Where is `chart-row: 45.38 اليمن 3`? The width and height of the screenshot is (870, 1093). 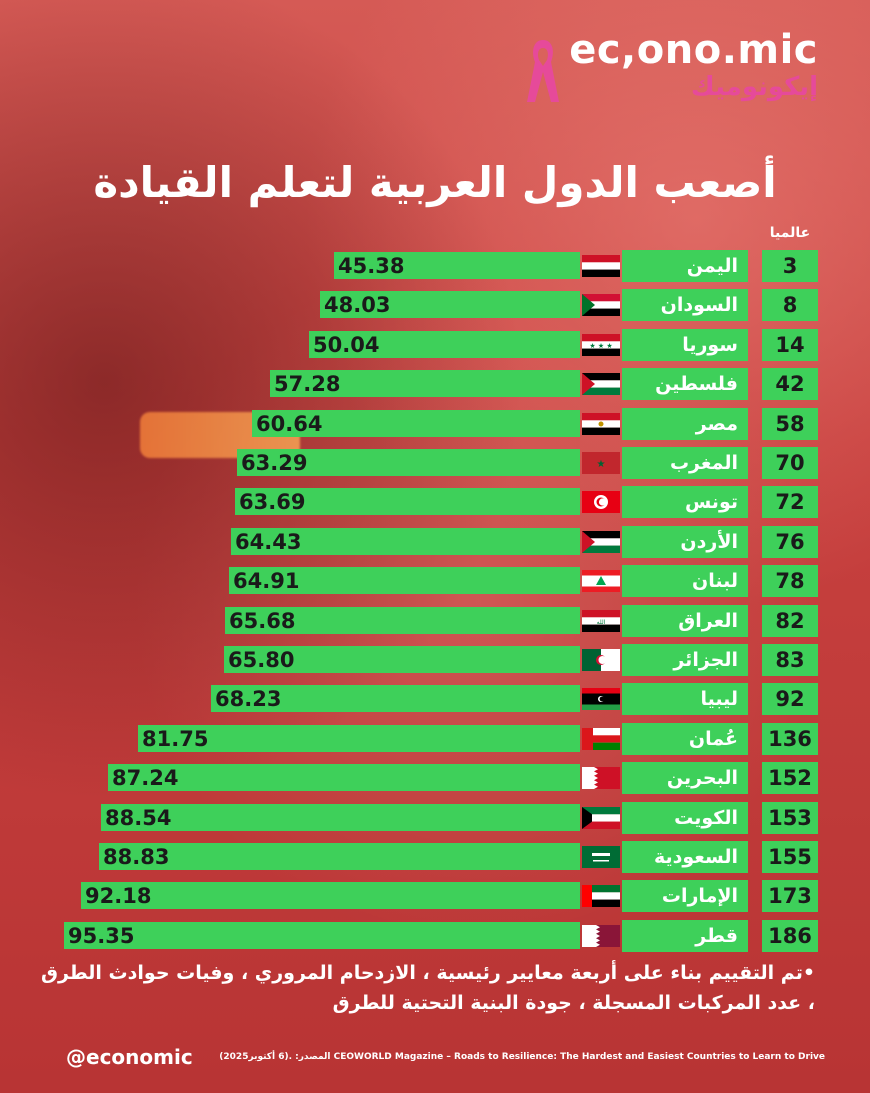
chart-row: 45.38 اليمن 3 is located at coordinates (435, 266).